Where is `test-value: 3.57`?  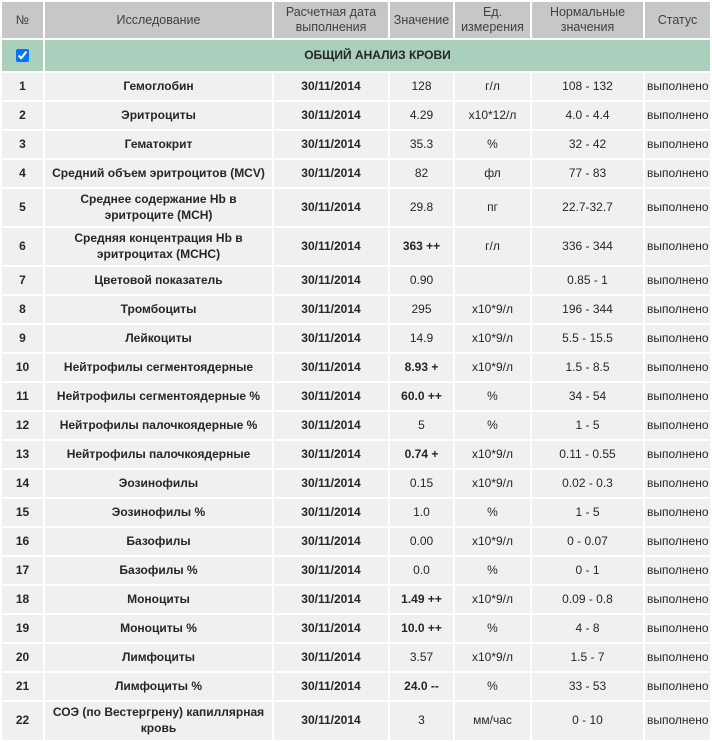 test-value: 3.57 is located at coordinates (421, 658).